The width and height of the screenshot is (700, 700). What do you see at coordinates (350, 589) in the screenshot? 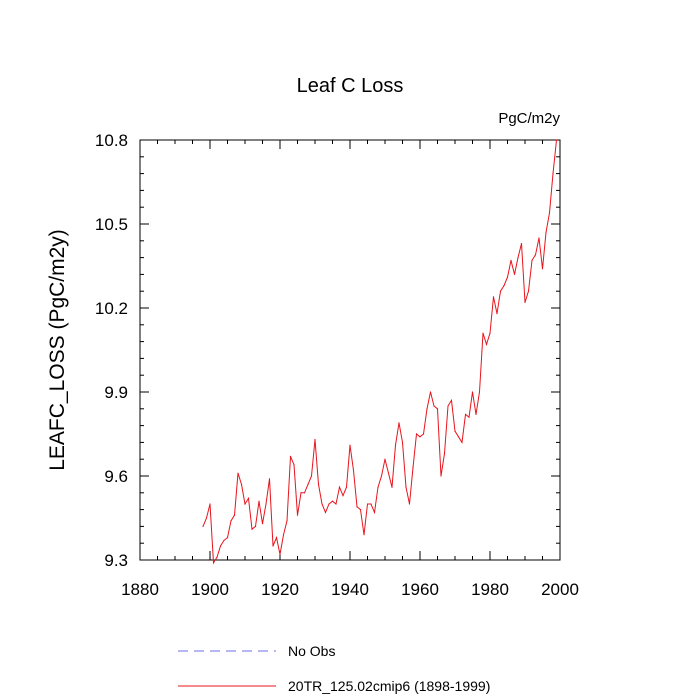
I see `x-tick-label: 1940` at bounding box center [350, 589].